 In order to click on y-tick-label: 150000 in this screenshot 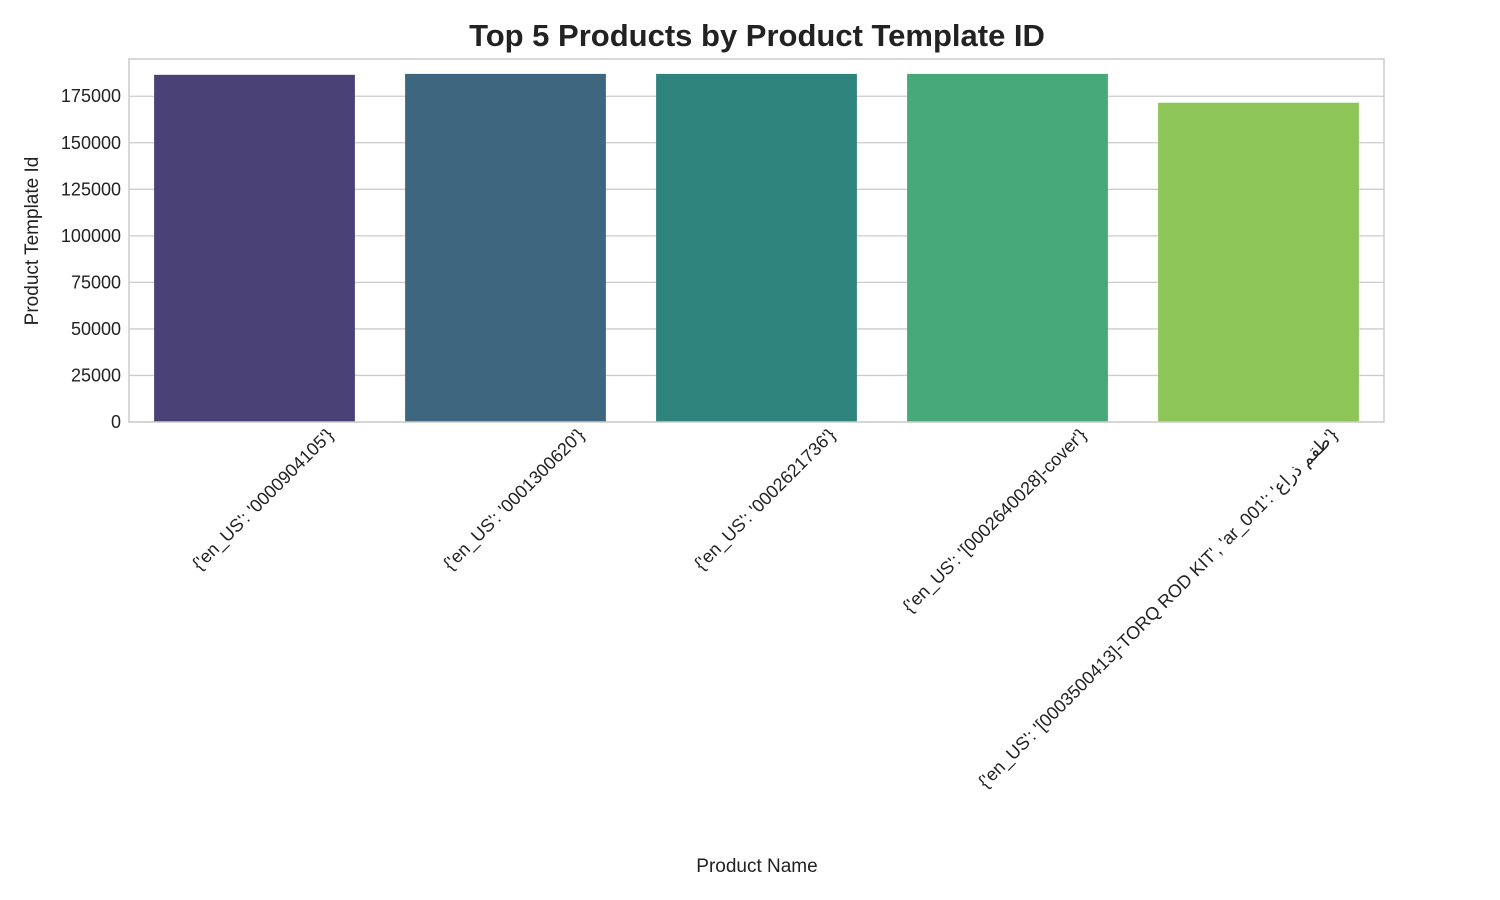, I will do `click(91, 143)`.